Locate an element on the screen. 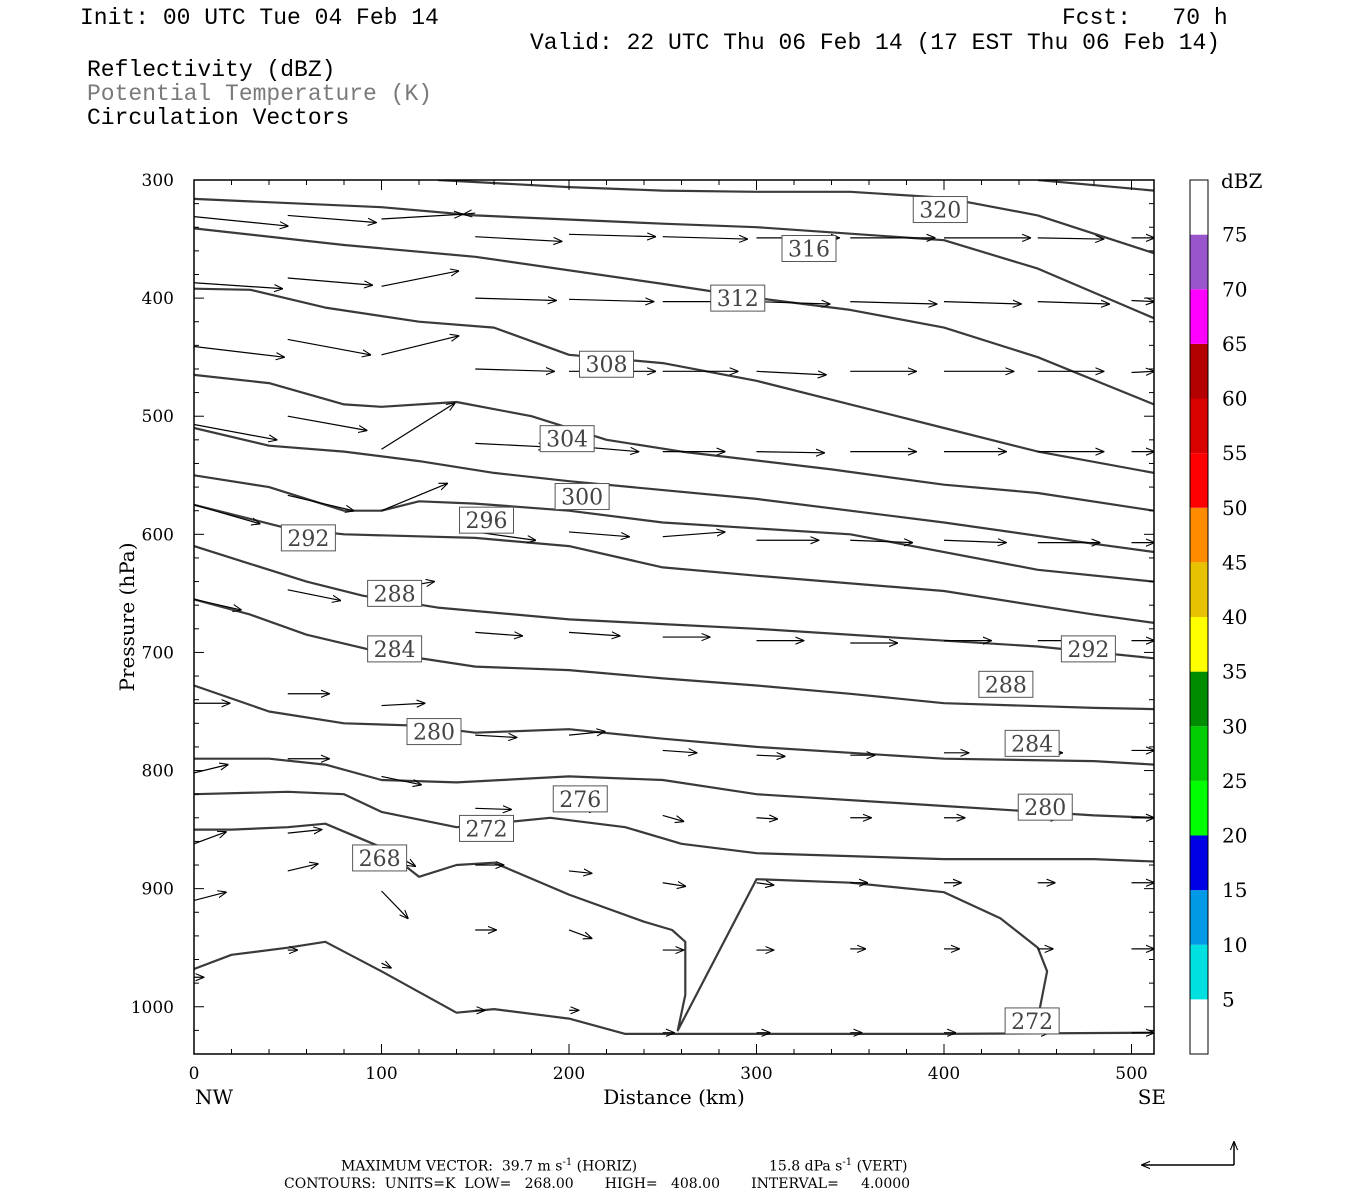 The image size is (1350, 1200). colorbar-label: 50 is located at coordinates (1234, 508).